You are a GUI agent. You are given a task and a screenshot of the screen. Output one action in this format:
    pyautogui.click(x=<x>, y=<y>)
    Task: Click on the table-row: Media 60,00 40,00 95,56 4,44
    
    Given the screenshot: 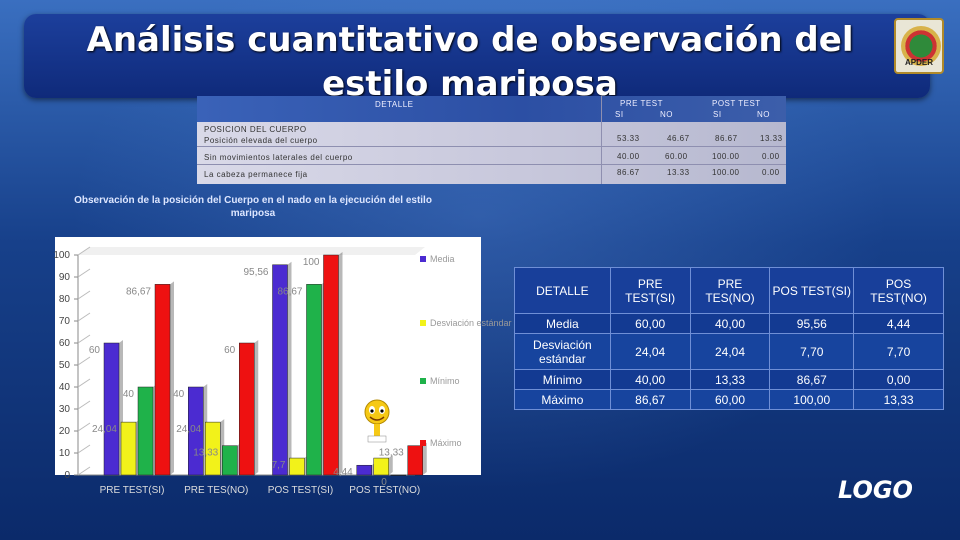 What is the action you would take?
    pyautogui.click(x=729, y=323)
    